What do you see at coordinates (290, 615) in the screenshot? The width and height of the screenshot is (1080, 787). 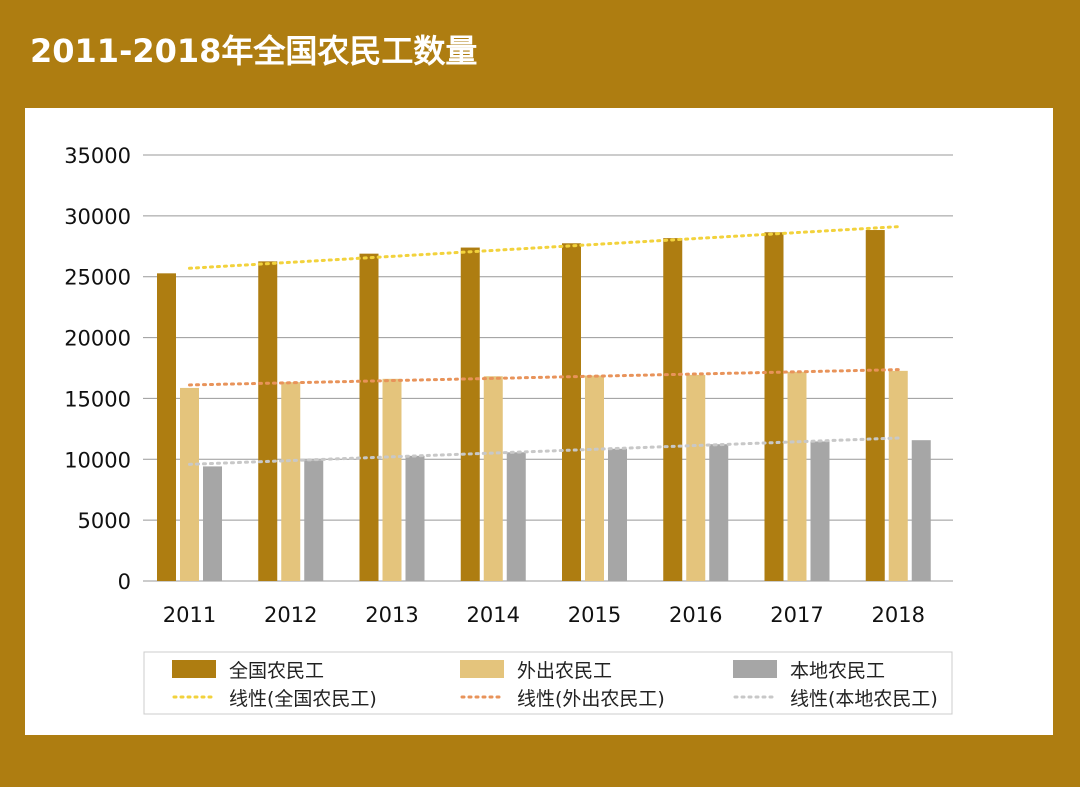 I see `x-tick-label: 2012` at bounding box center [290, 615].